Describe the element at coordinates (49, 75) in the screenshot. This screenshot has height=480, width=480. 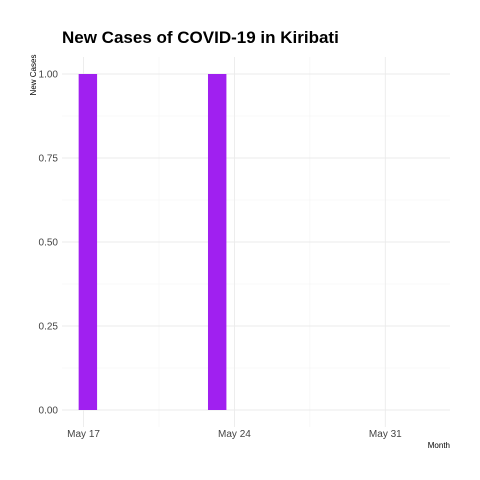
I see `y-tick-label: 1.00` at that location.